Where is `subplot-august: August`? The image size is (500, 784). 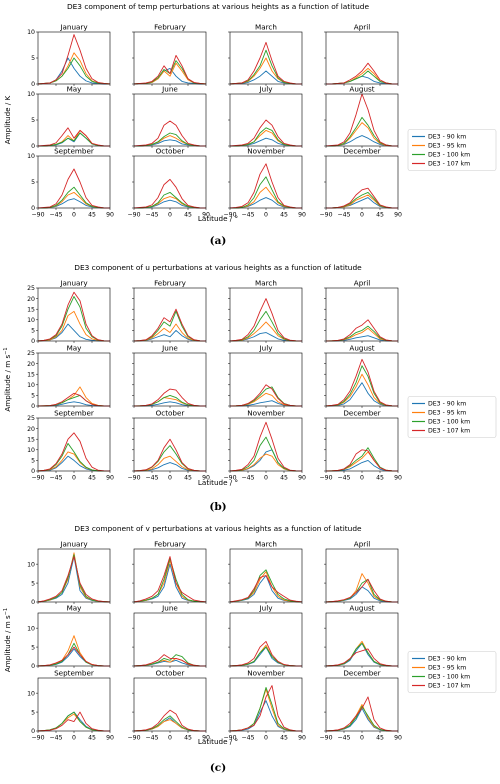
subplot-august: August is located at coordinates (361, 636).